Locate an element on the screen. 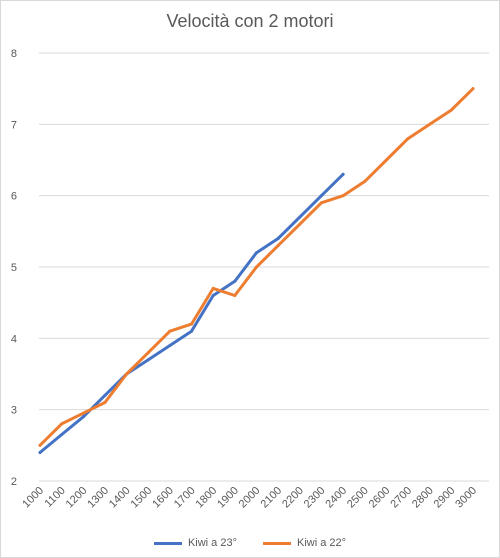 This screenshot has width=500, height=558. y-tick-label: 3 is located at coordinates (14, 411).